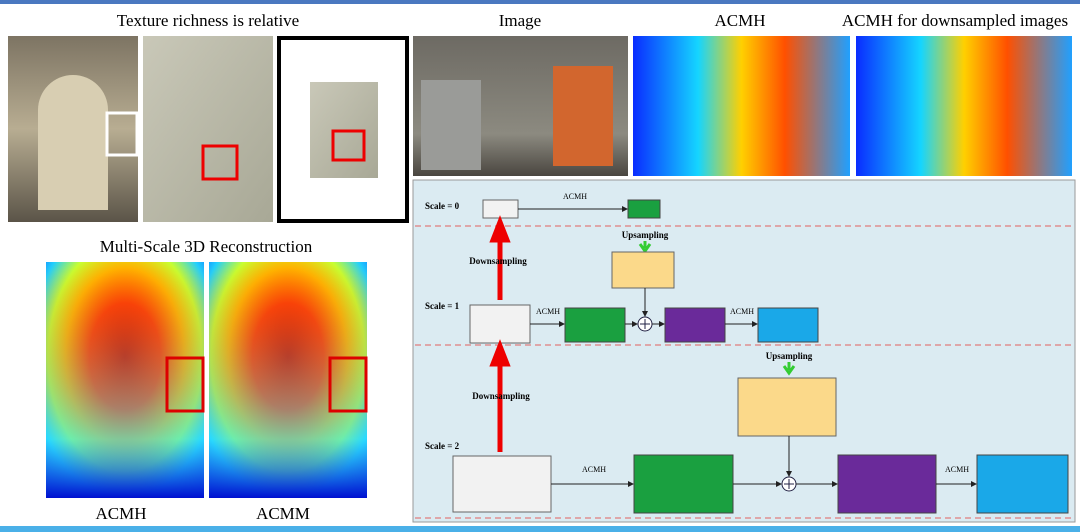 This screenshot has height=532, width=1080. What do you see at coordinates (206, 246) in the screenshot?
I see `panel-title: Multi-Scale 3D Reconstruction` at bounding box center [206, 246].